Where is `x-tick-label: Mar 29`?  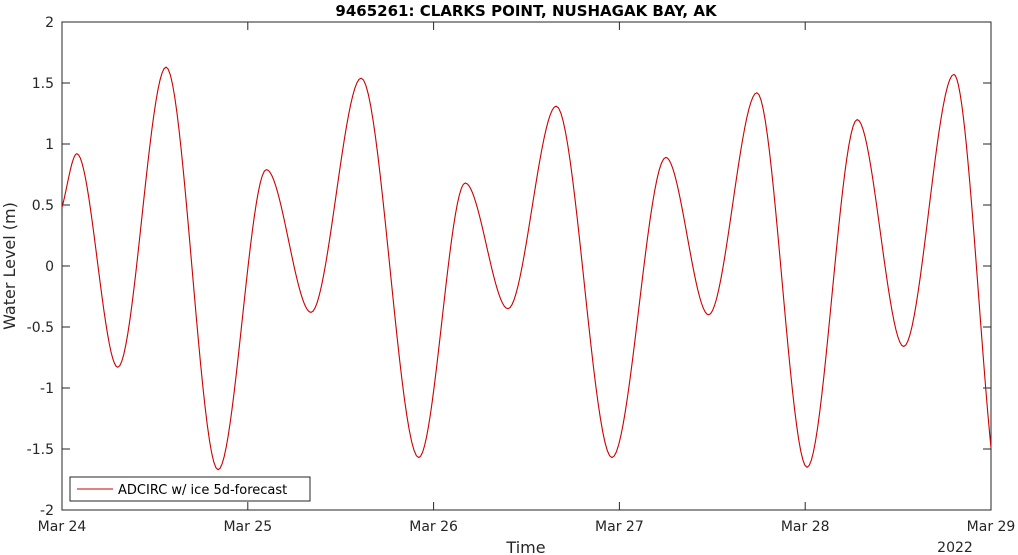
x-tick-label: Mar 29 is located at coordinates (991, 527).